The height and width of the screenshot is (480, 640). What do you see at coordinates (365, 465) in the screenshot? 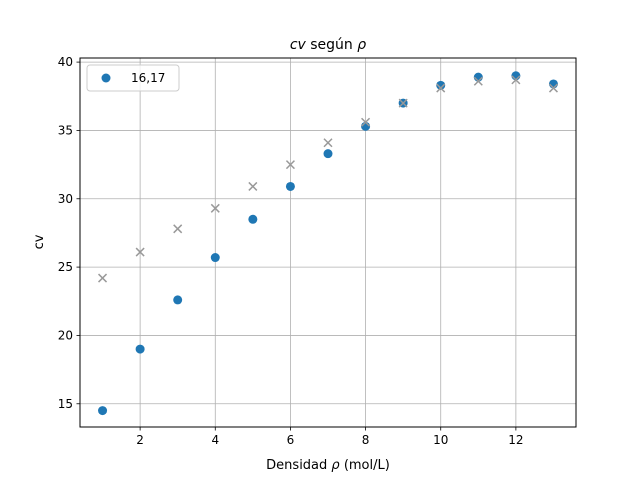
I see `x-axis-label-post: (mol/L)` at bounding box center [365, 465].